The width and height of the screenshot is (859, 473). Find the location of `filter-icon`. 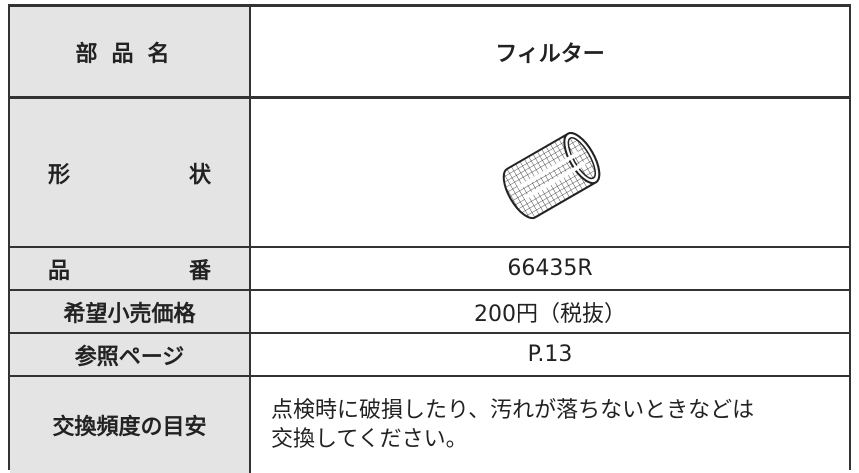

filter-icon is located at coordinates (551, 175).